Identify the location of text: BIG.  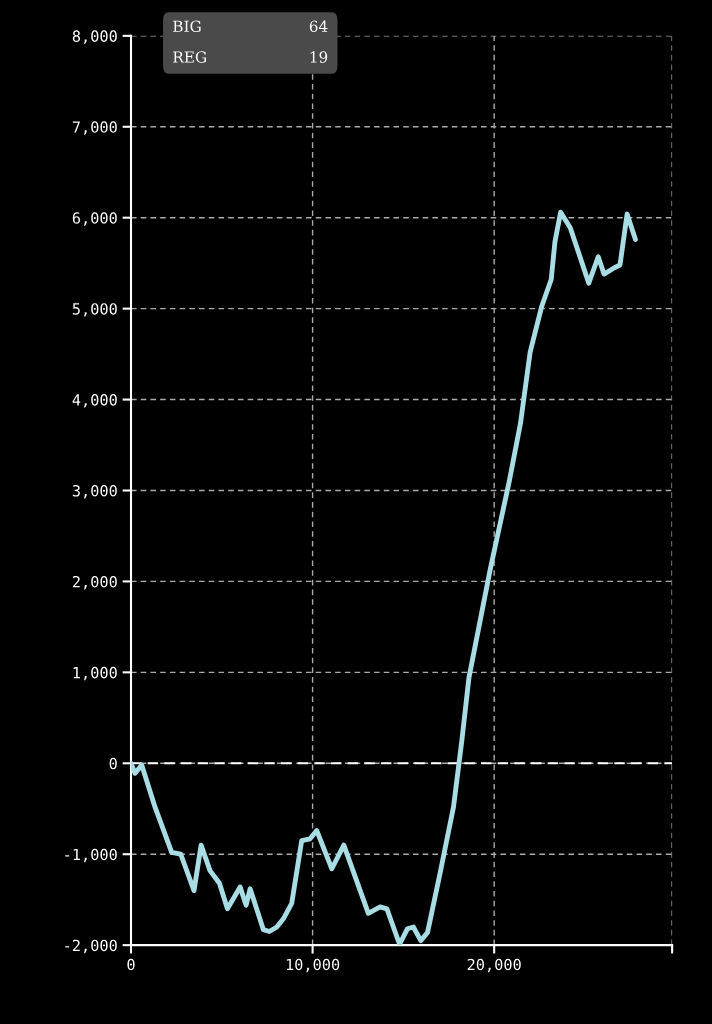
(187, 26).